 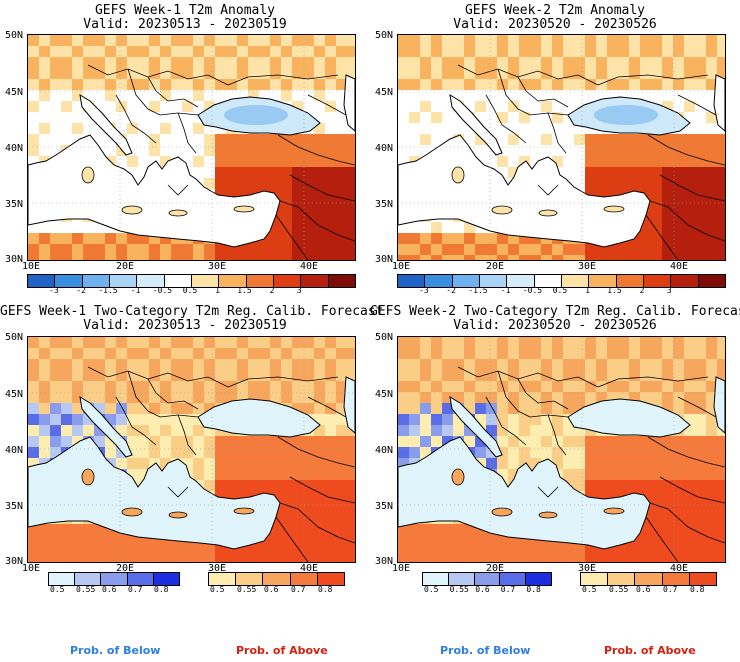 I want to click on caspian-sea, so click(x=719, y=405).